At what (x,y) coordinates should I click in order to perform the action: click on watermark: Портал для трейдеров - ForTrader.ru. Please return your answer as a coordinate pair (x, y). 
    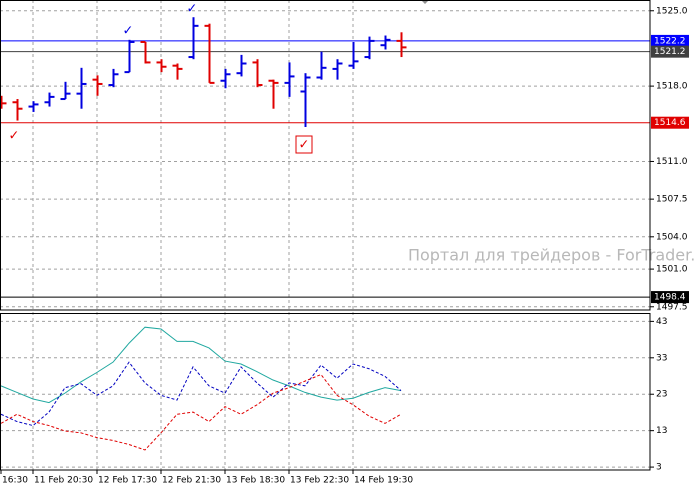
    Looking at the image, I should click on (551, 255).